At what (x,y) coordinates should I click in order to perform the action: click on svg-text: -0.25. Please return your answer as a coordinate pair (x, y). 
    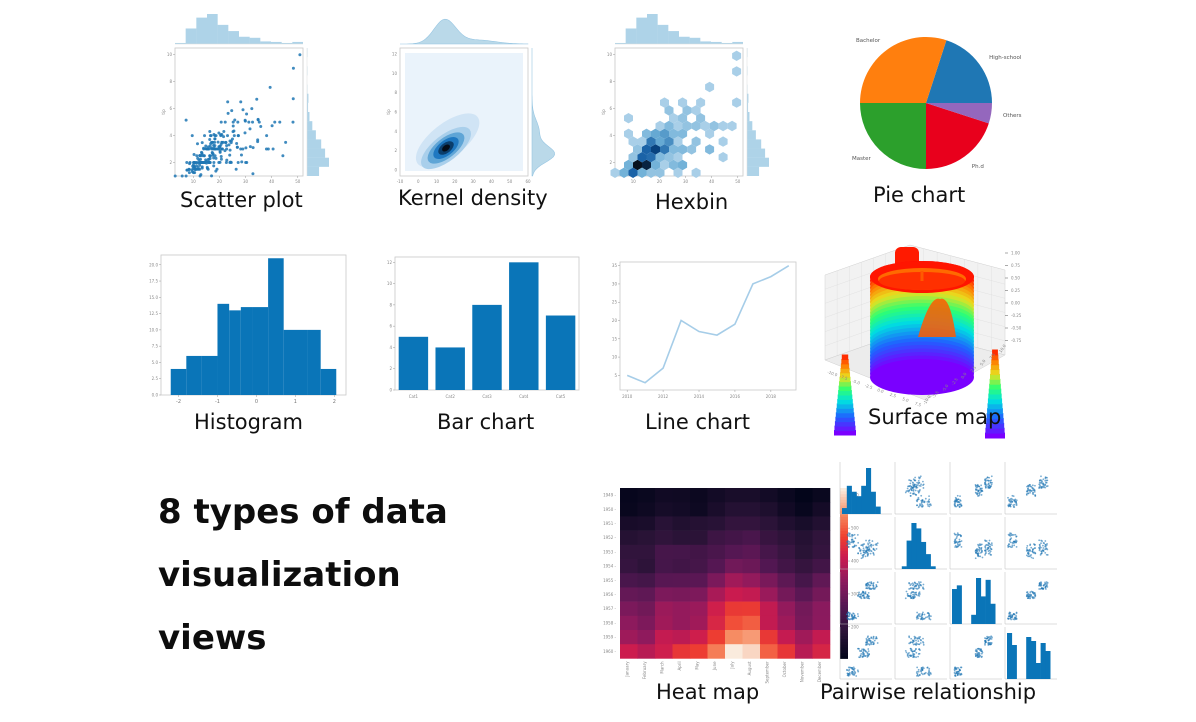
    Looking at the image, I should click on (1016, 315).